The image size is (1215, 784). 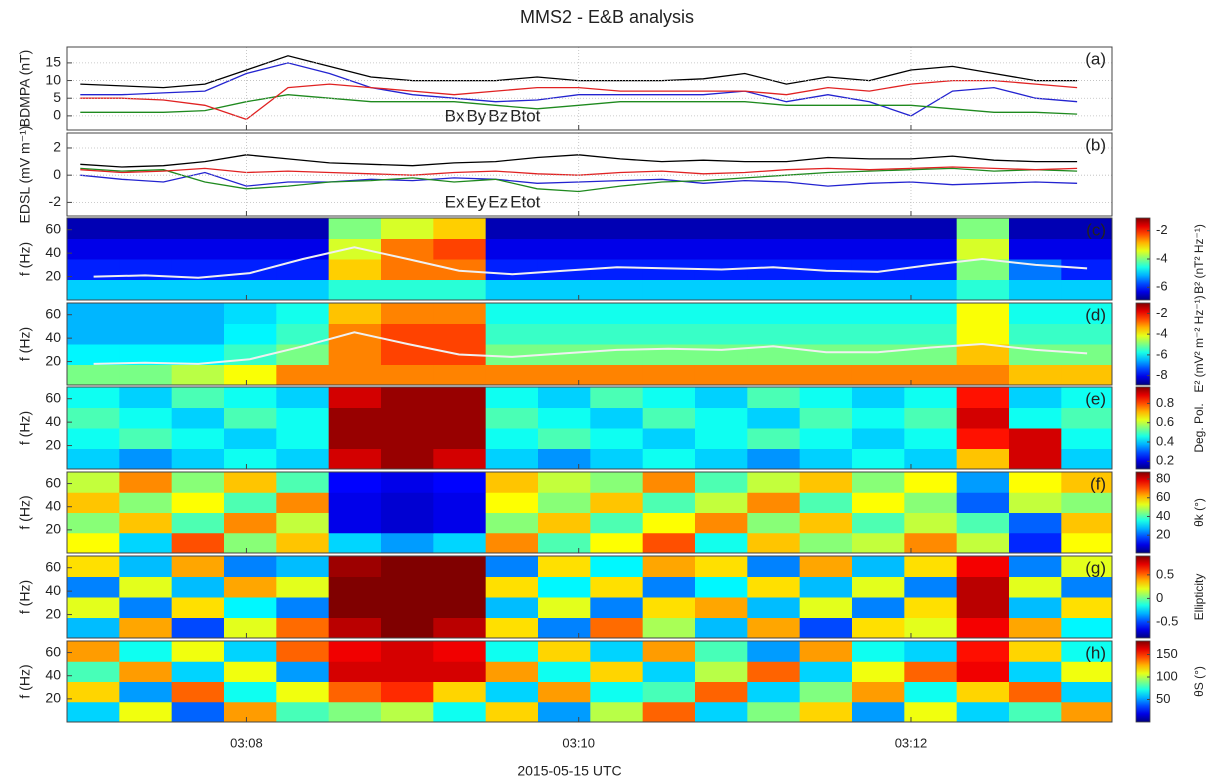 I want to click on legend-entry: Ex, so click(x=455, y=201).